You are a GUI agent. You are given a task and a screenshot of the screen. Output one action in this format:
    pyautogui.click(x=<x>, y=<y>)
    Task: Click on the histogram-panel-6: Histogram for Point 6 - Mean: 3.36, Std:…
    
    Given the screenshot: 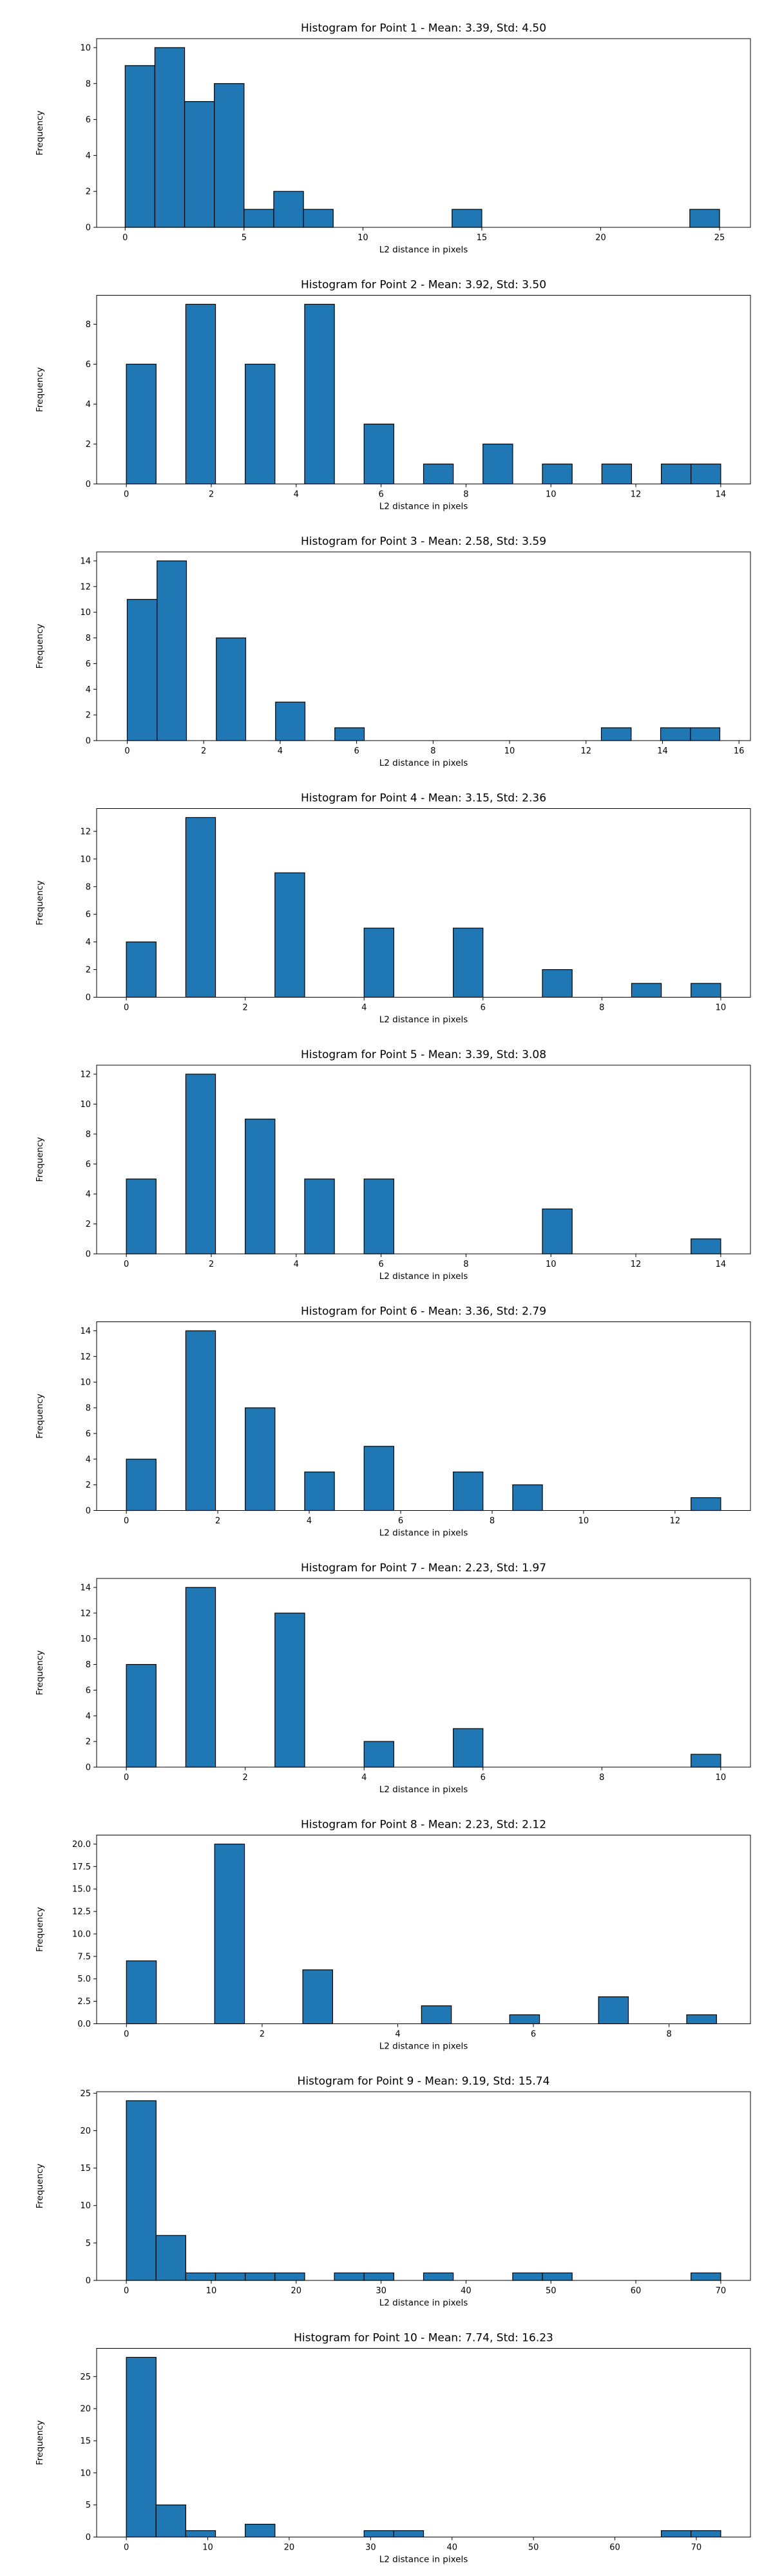 What is the action you would take?
    pyautogui.click(x=393, y=1422)
    